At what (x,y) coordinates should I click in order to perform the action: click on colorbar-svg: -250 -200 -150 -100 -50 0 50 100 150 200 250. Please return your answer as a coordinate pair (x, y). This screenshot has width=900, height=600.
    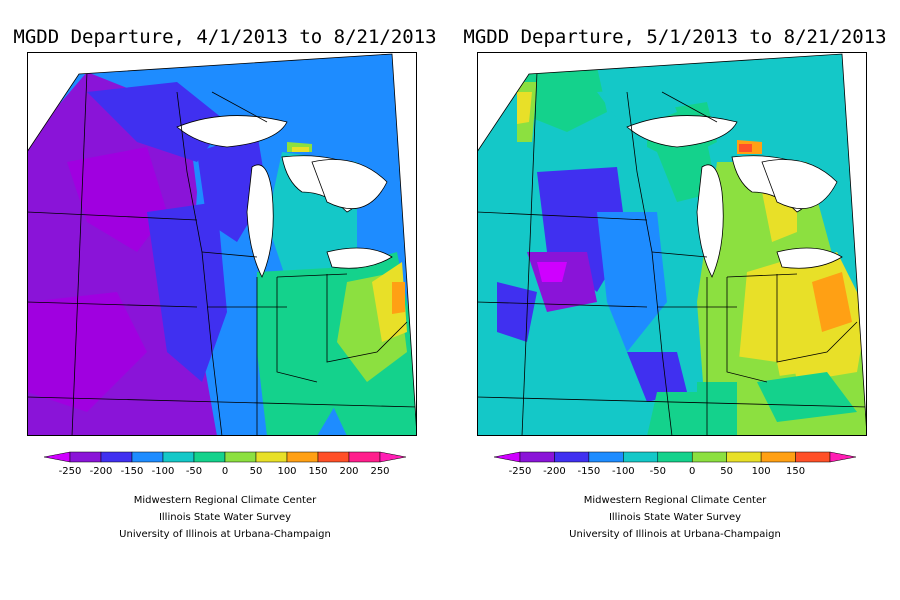
    Looking at the image, I should click on (225, 464).